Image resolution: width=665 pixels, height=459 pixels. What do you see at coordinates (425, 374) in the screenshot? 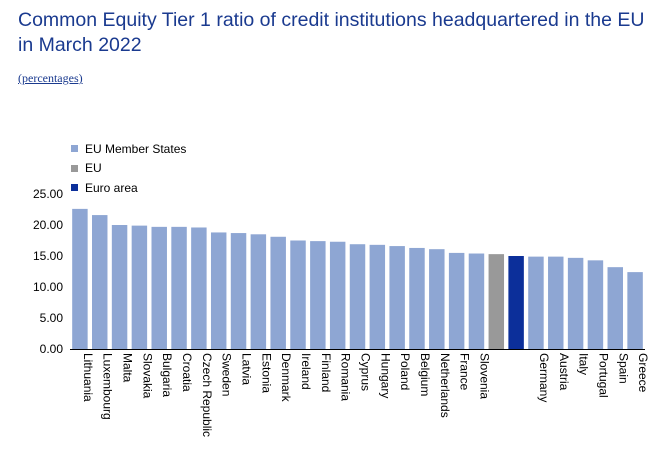
I see `x-tick-label: Belgium` at bounding box center [425, 374].